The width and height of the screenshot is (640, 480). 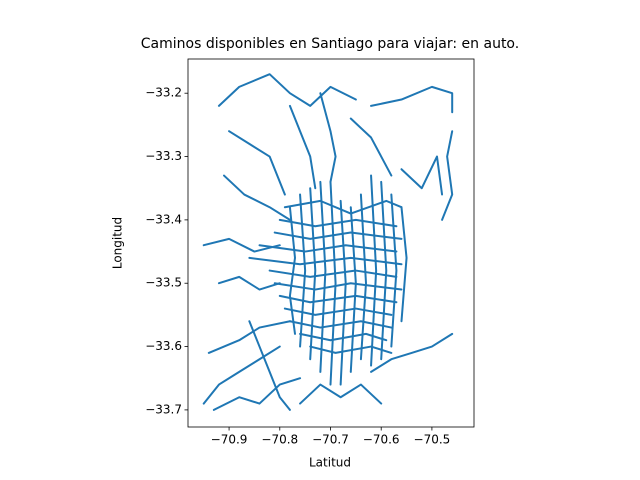 What do you see at coordinates (381, 440) in the screenshot?
I see `x-tick-label: −70.6` at bounding box center [381, 440].